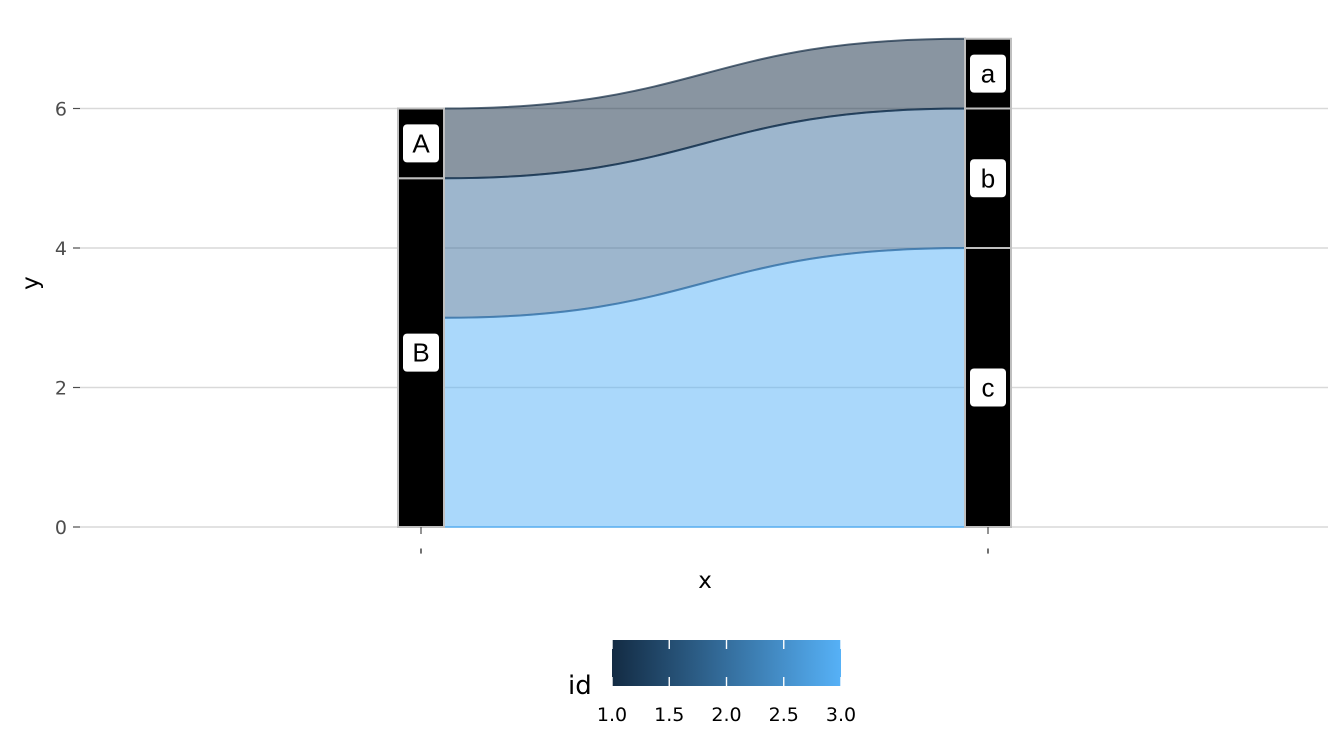 The image size is (1344, 756). What do you see at coordinates (612, 715) in the screenshot?
I see `legend-tick-label: 1.0` at bounding box center [612, 715].